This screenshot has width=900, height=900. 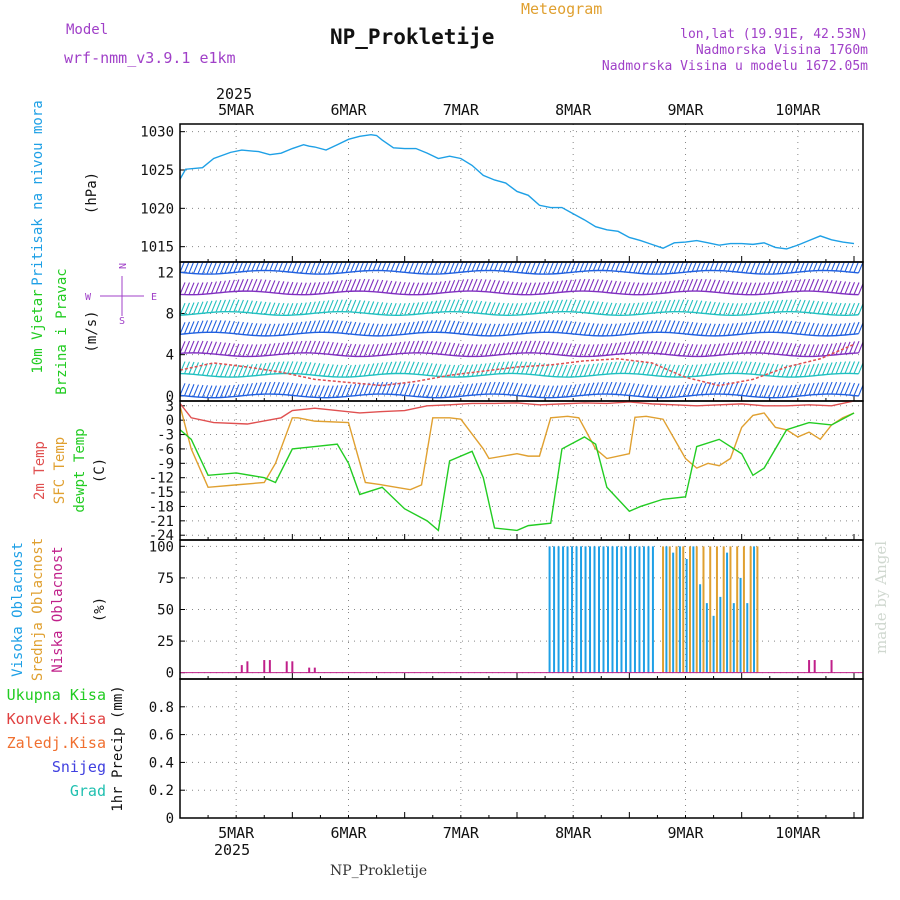 I want to click on ytick-label: 0.4, so click(x=161, y=763).